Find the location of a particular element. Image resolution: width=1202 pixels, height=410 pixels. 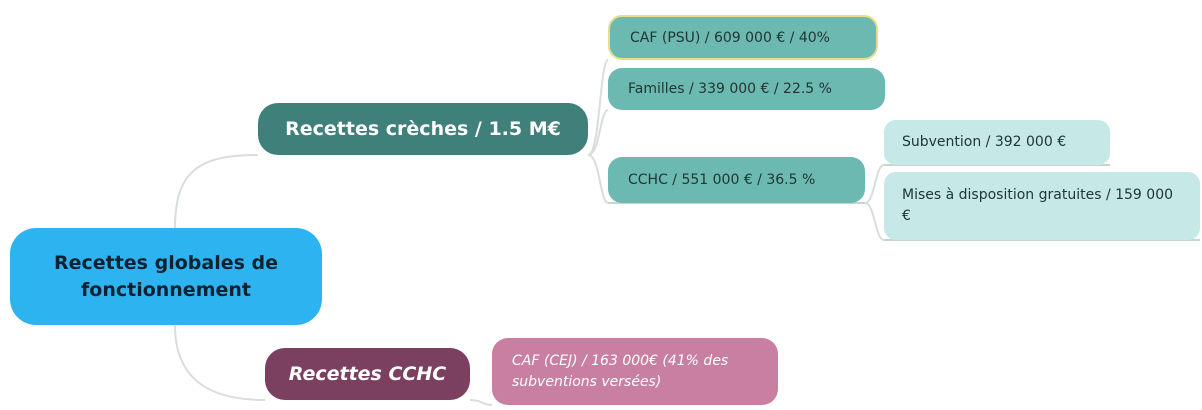

branch-node: Recettes crèches / 1.5 M€ is located at coordinates (423, 129).